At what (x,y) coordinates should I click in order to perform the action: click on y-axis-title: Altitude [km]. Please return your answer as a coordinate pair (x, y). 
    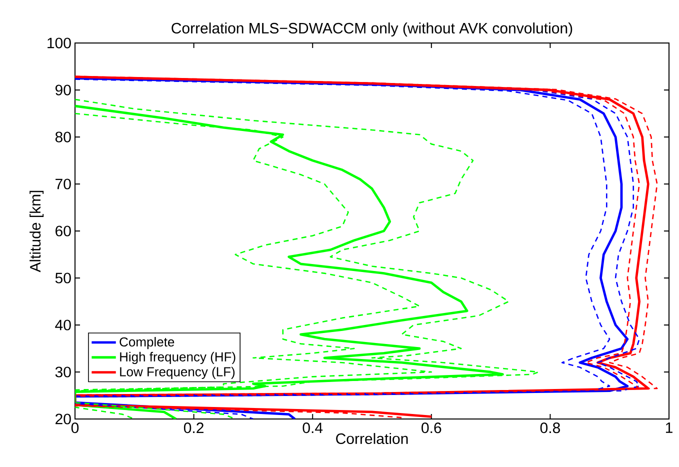
    Looking at the image, I should click on (37, 231).